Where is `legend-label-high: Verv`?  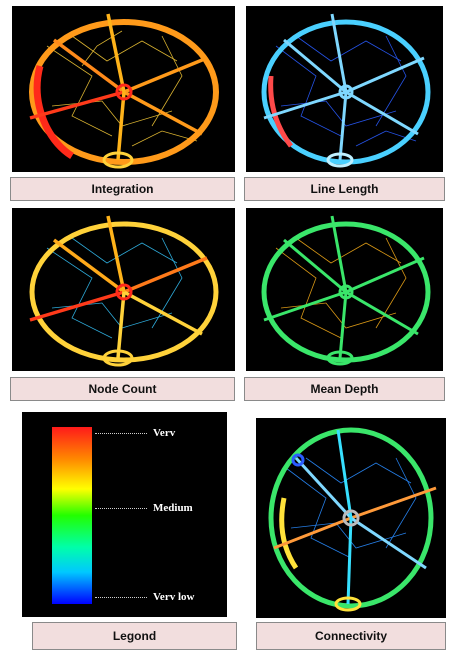 legend-label-high: Verv is located at coordinates (164, 433).